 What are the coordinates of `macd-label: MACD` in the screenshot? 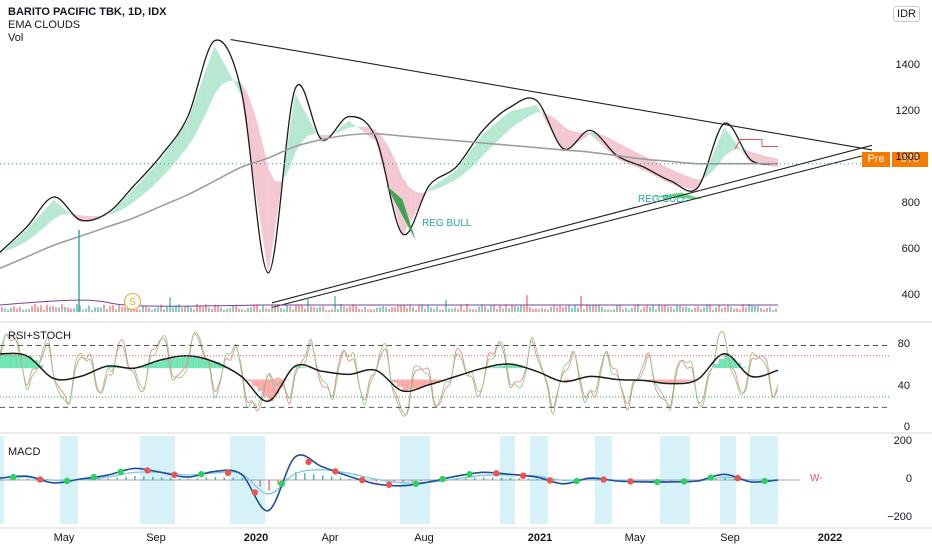 It's located at (24, 452).